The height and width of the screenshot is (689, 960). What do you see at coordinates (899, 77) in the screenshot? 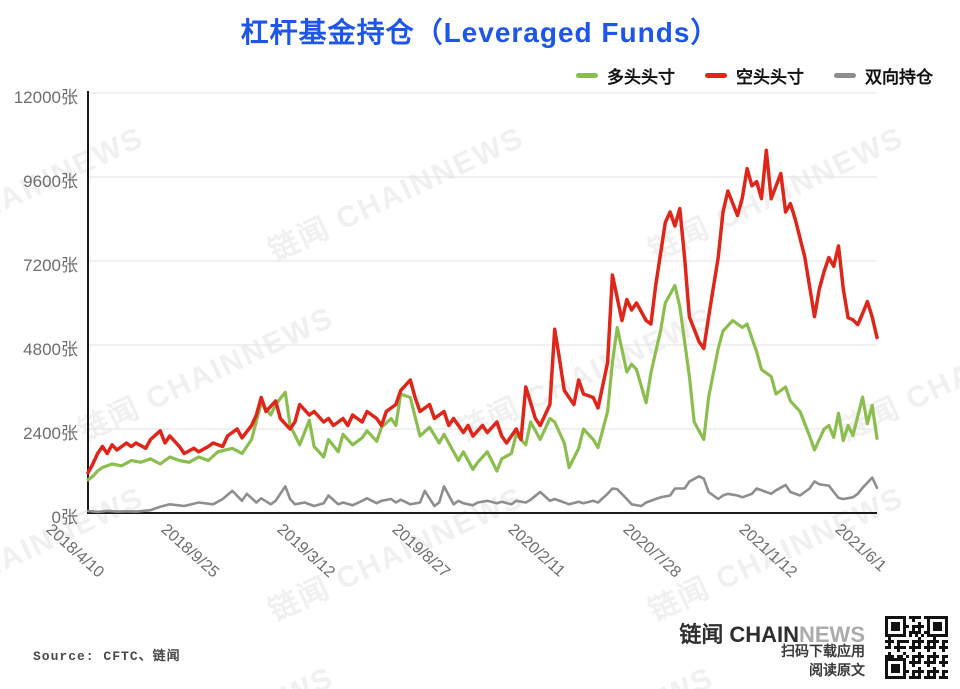
I see `legend-label: 双向持仓` at bounding box center [899, 77].